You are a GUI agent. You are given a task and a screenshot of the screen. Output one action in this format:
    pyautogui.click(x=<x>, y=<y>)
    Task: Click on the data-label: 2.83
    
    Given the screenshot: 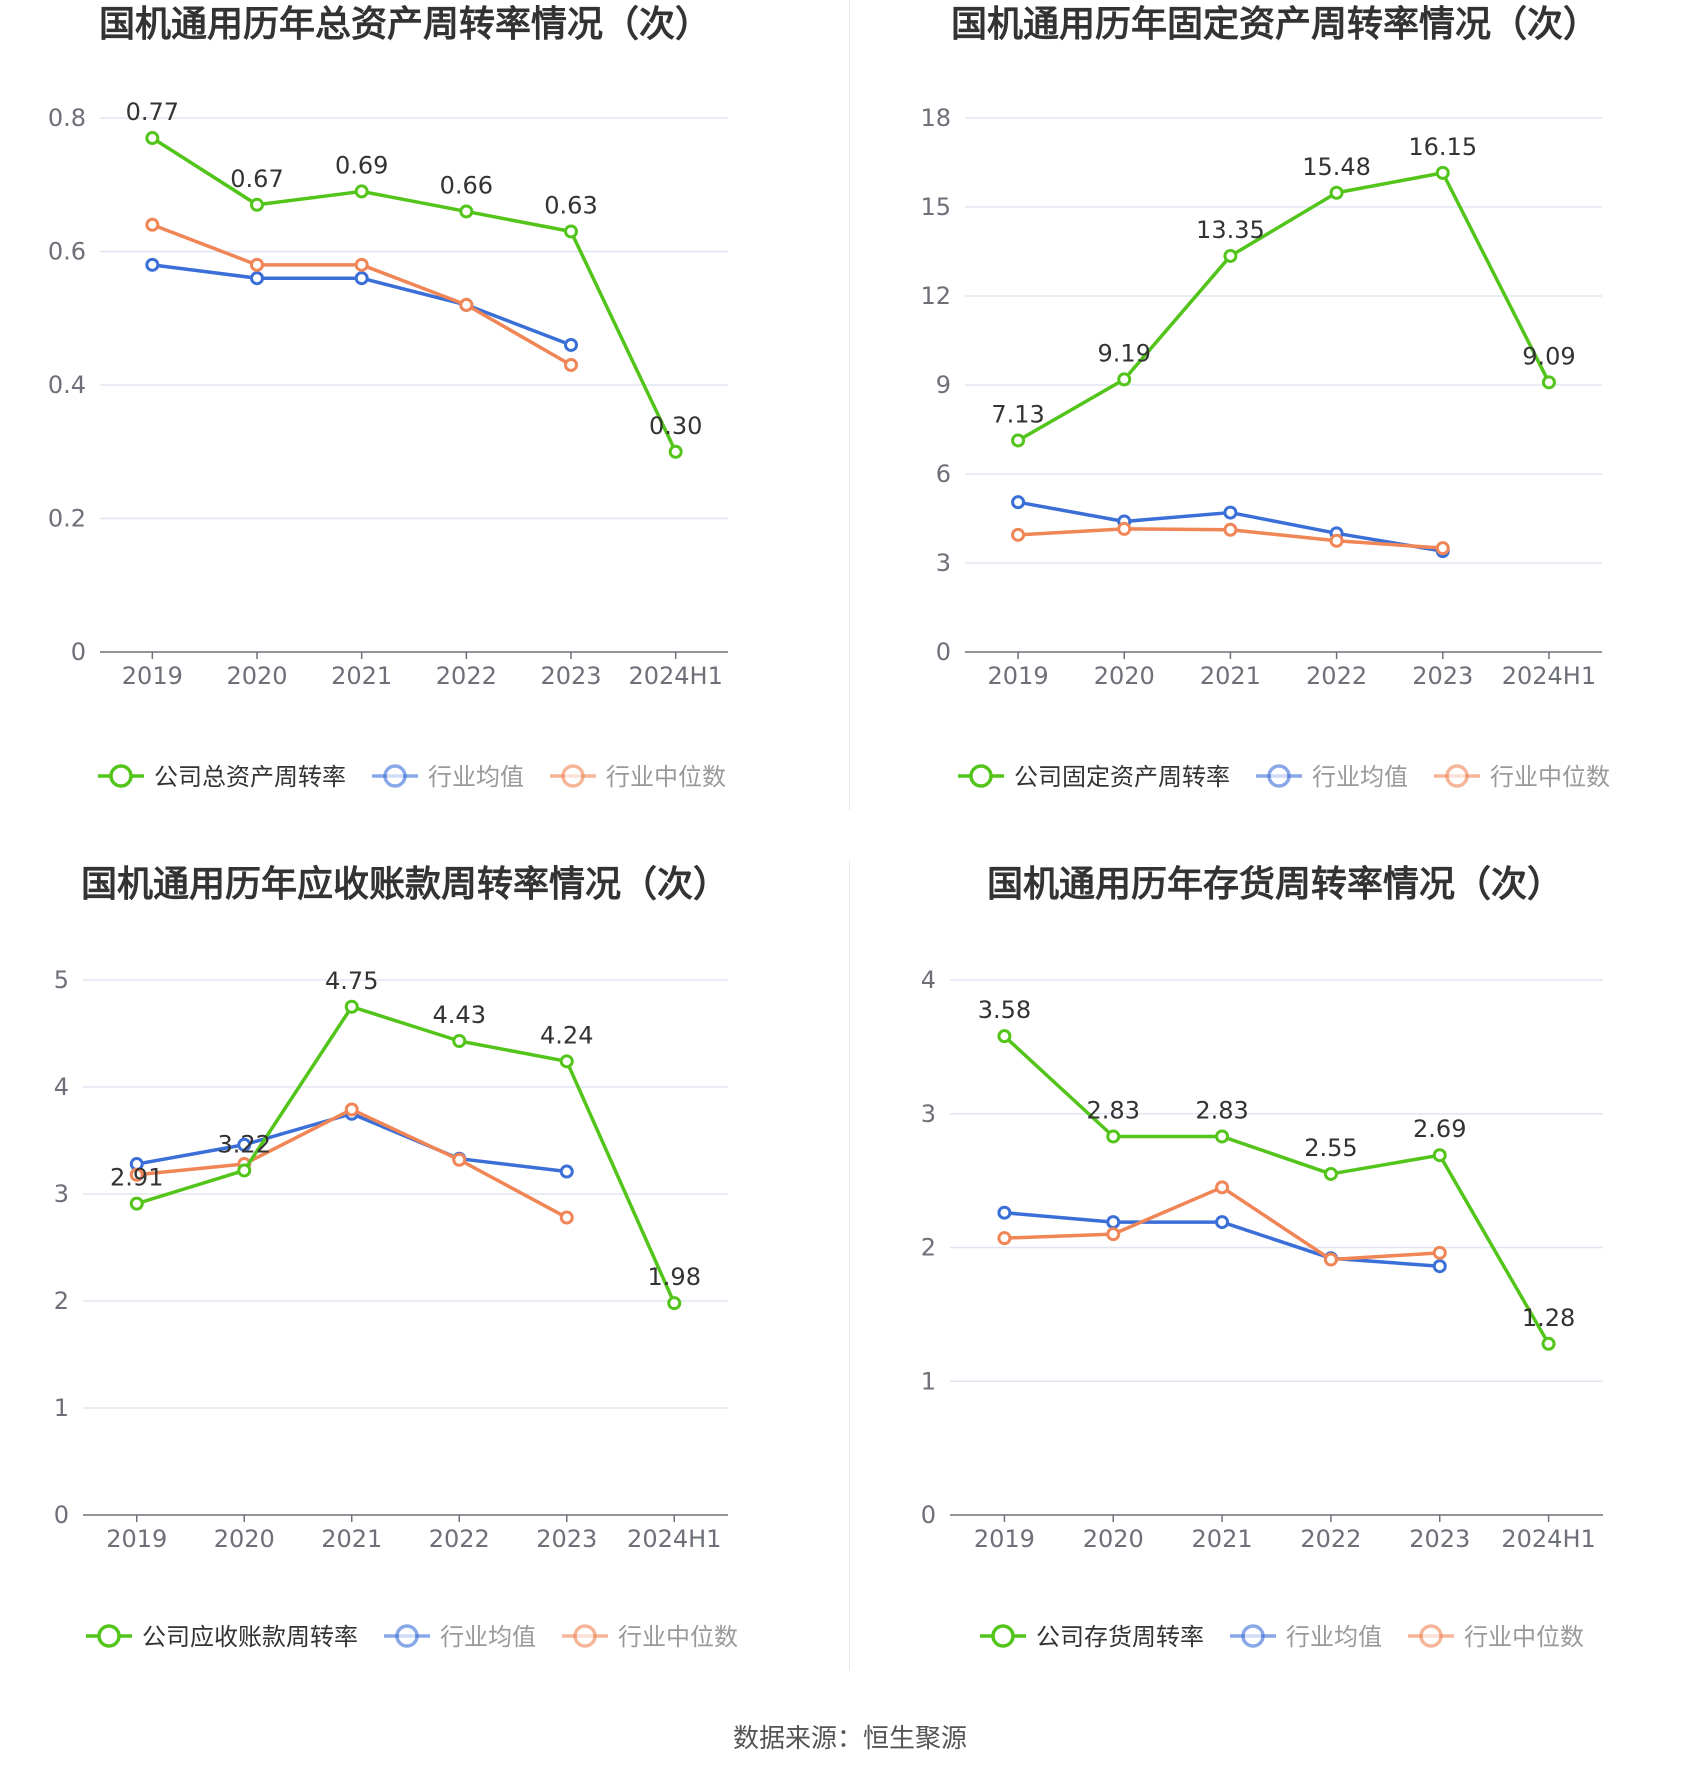 What is the action you would take?
    pyautogui.click(x=1221, y=1110)
    